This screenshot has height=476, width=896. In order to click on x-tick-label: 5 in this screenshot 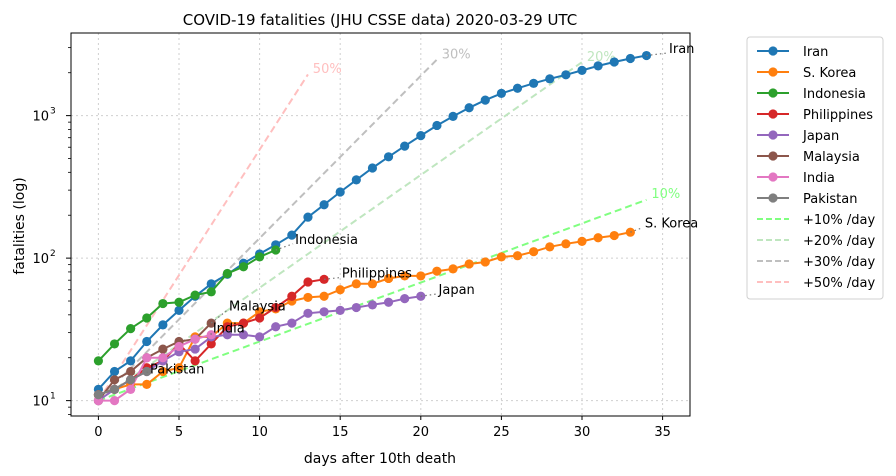, I will do `click(179, 432)`.